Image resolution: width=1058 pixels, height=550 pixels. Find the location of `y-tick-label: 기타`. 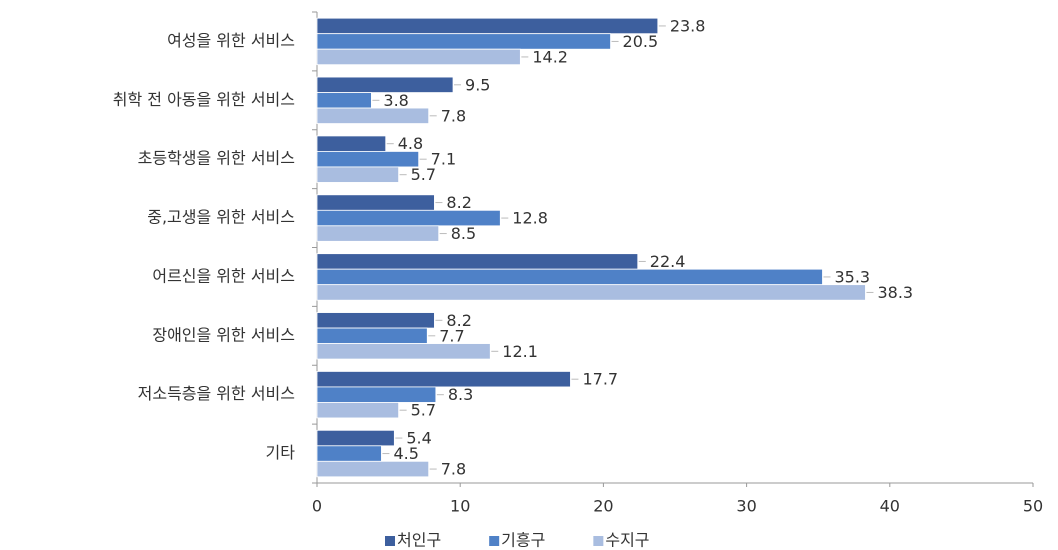

y-tick-label: 기타 is located at coordinates (281, 452).